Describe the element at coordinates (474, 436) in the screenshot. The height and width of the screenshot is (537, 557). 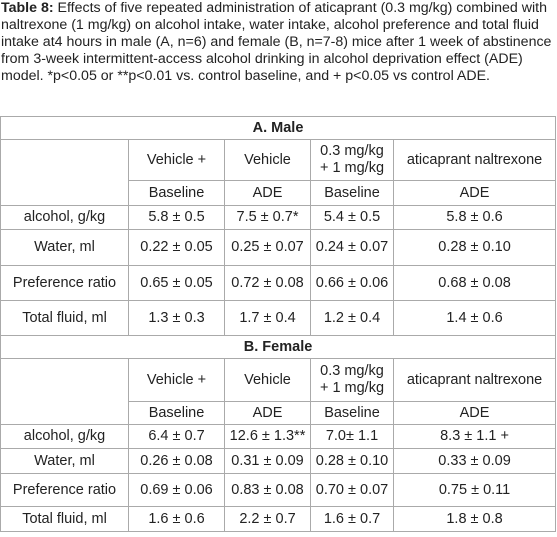
I see `data-cell: 8.3 ± 1.1 +` at that location.